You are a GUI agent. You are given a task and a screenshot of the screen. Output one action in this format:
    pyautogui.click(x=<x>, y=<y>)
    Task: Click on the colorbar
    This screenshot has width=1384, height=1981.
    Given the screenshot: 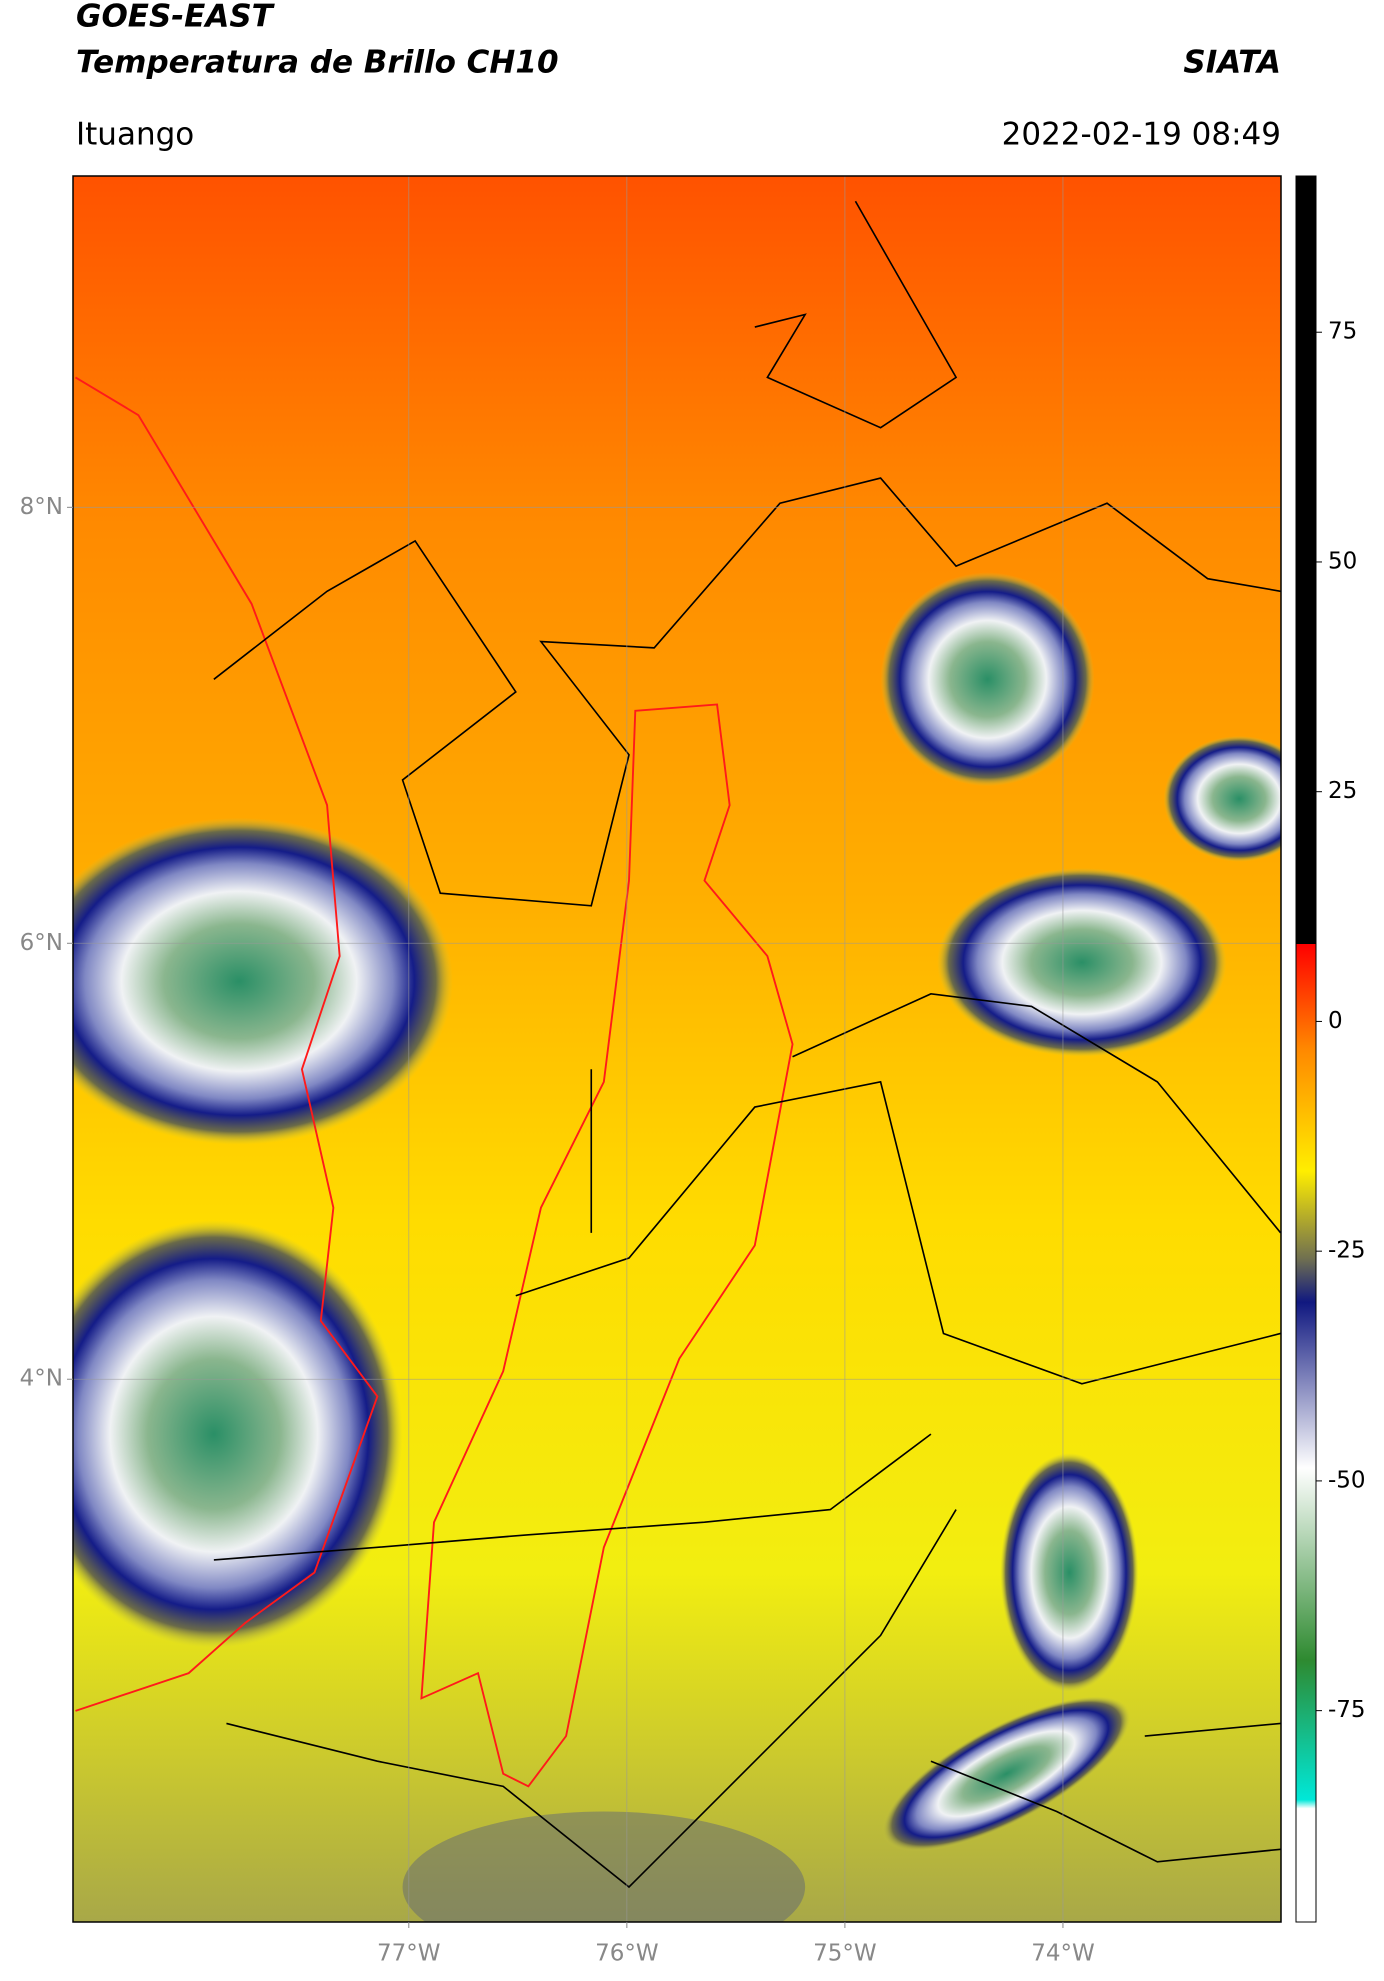 What is the action you would take?
    pyautogui.click(x=1306, y=1049)
    